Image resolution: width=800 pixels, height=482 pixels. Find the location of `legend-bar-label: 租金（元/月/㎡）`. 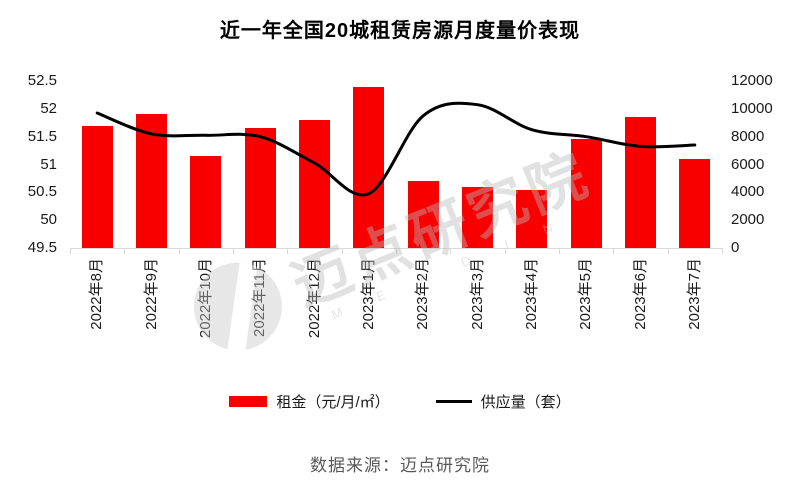

legend-bar-label: 租金（元/月/㎡） is located at coordinates (333, 402).